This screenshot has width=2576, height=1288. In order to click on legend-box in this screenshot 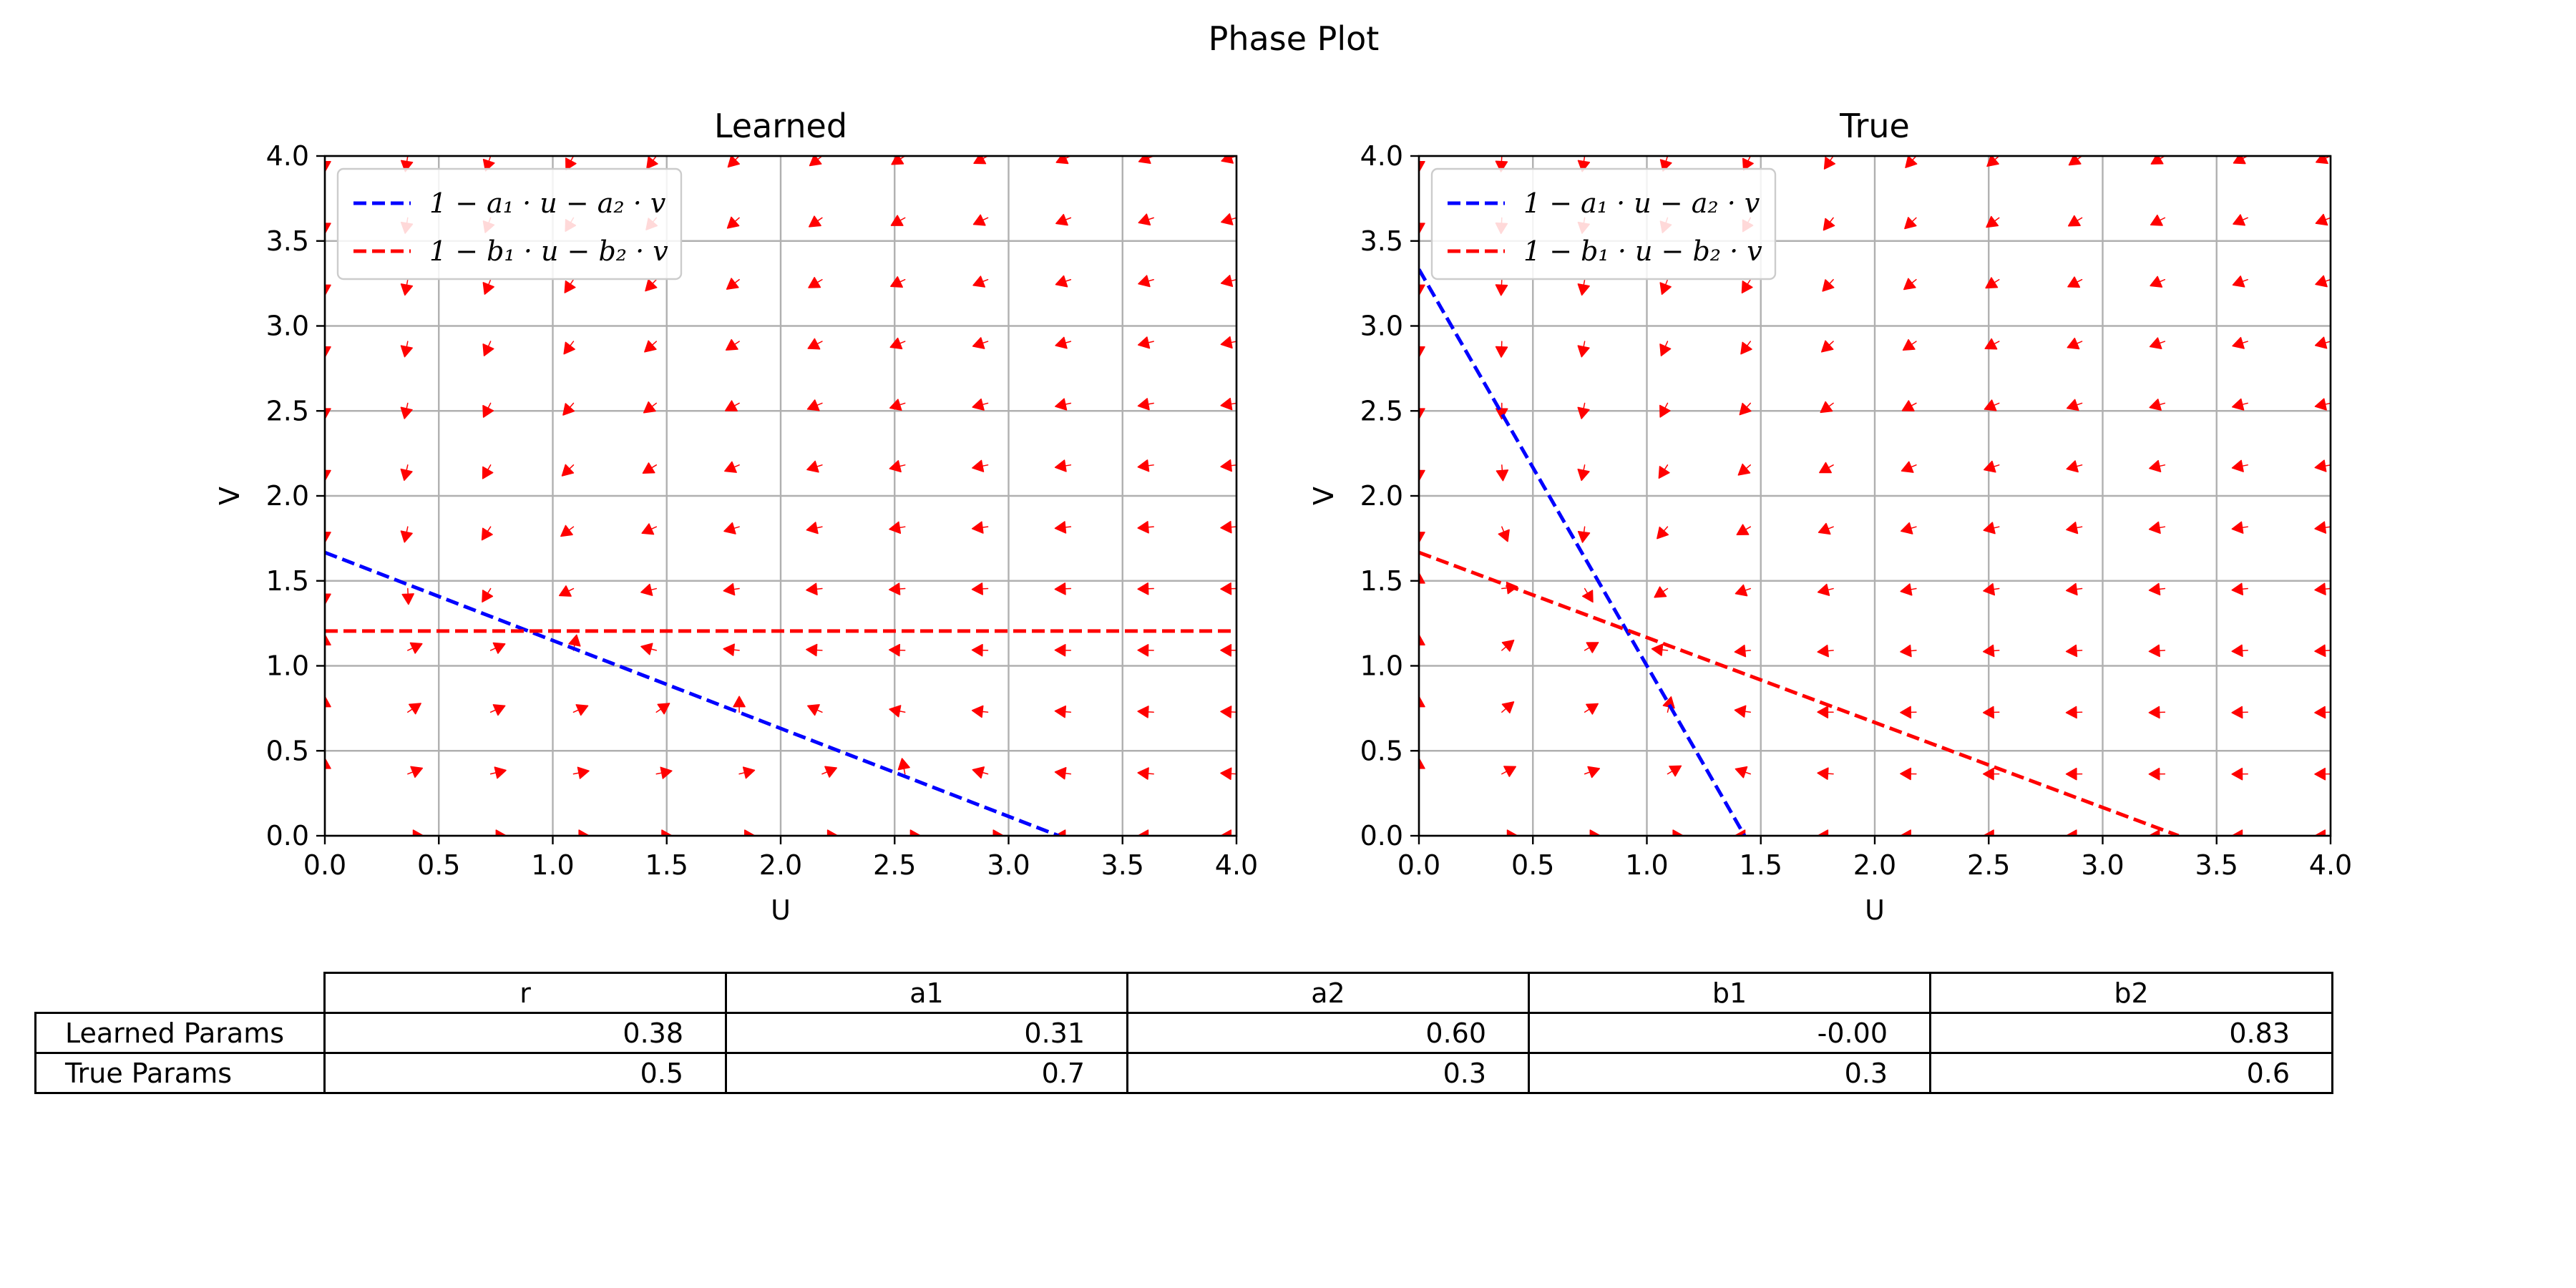, I will do `click(509, 223)`.